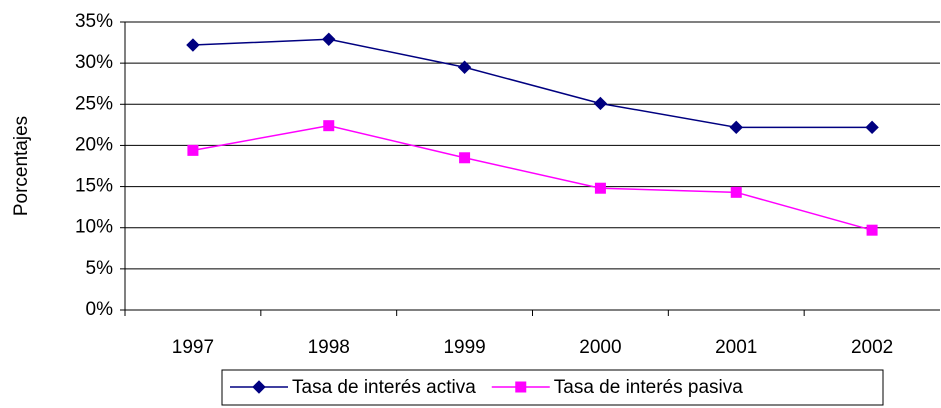  Describe the element at coordinates (736, 347) in the screenshot. I see `x-tick-label: 2001` at that location.